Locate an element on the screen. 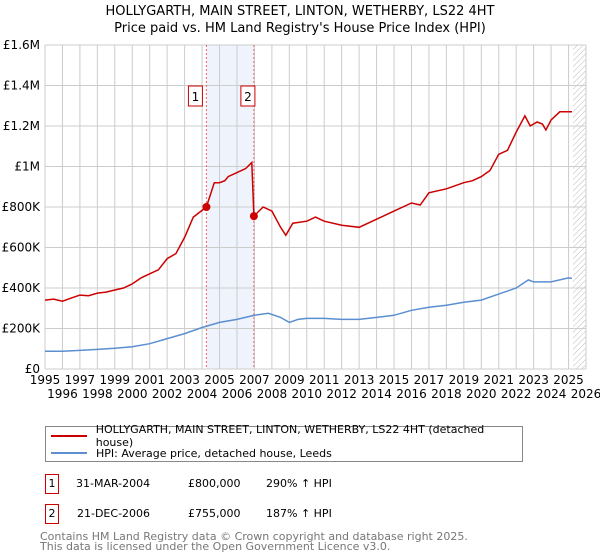 The image size is (600, 560). sale-date: 31-MAR-2004 is located at coordinates (113, 483).